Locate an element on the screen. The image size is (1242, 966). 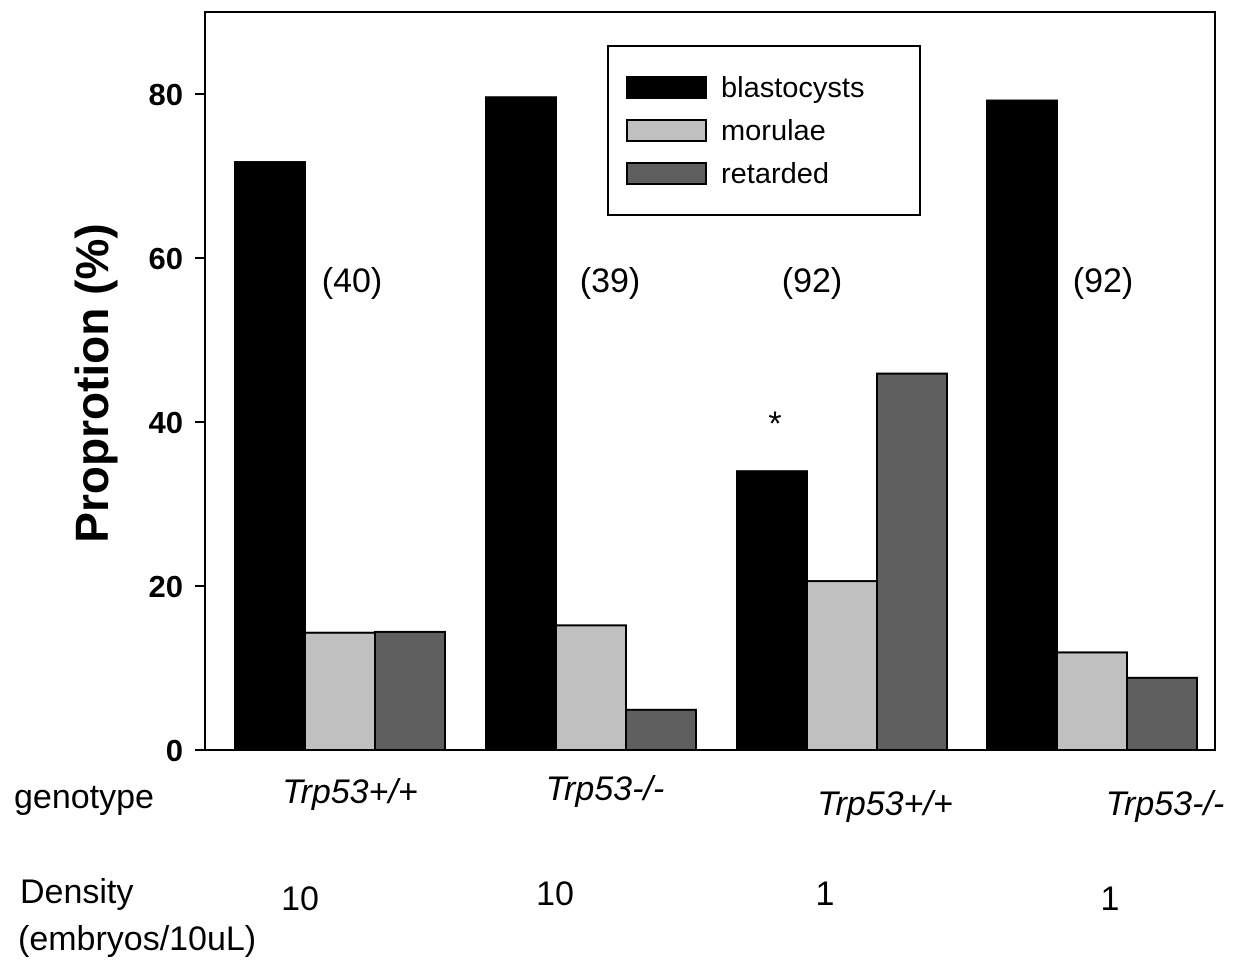
y-tick-label: 40 is located at coordinates (166, 422).